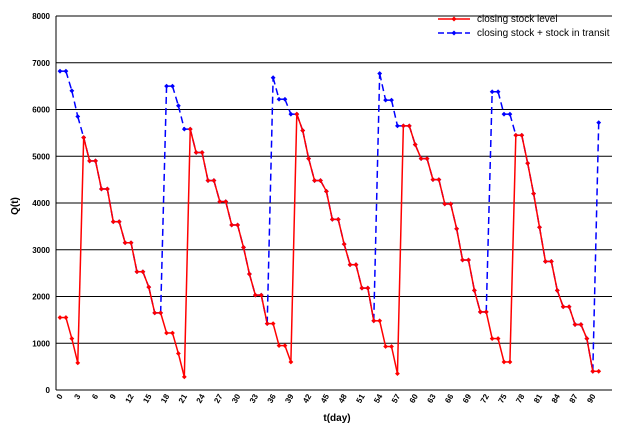 Image resolution: width=625 pixels, height=425 pixels. What do you see at coordinates (543, 33) in the screenshot?
I see `legend-label-transit: closing stock + stock in transit` at bounding box center [543, 33].